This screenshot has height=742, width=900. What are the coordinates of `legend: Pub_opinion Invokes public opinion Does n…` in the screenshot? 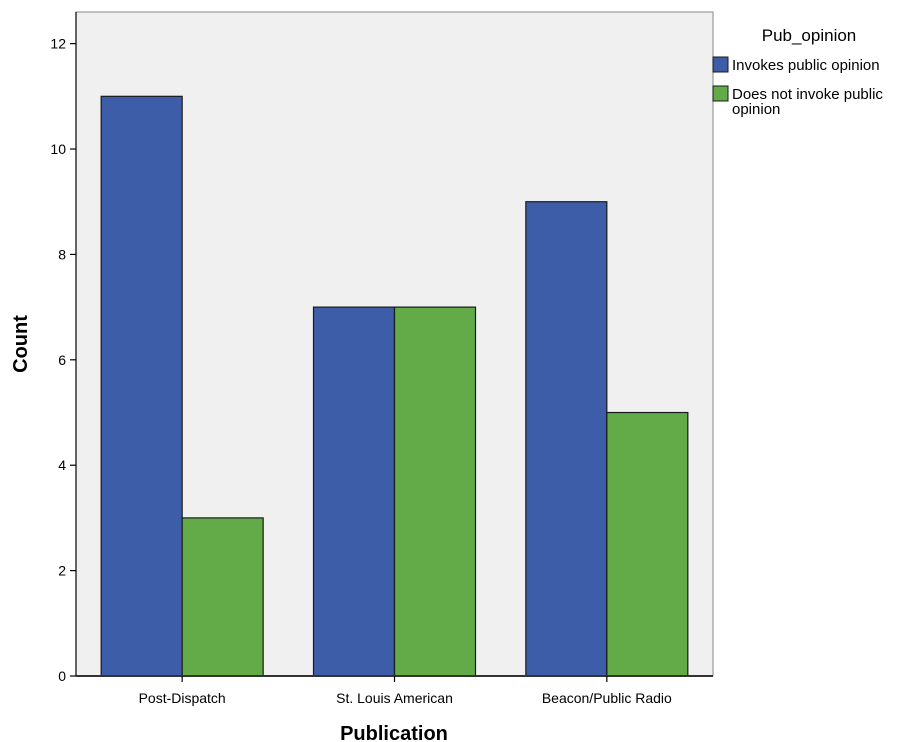 It's located at (797, 72).